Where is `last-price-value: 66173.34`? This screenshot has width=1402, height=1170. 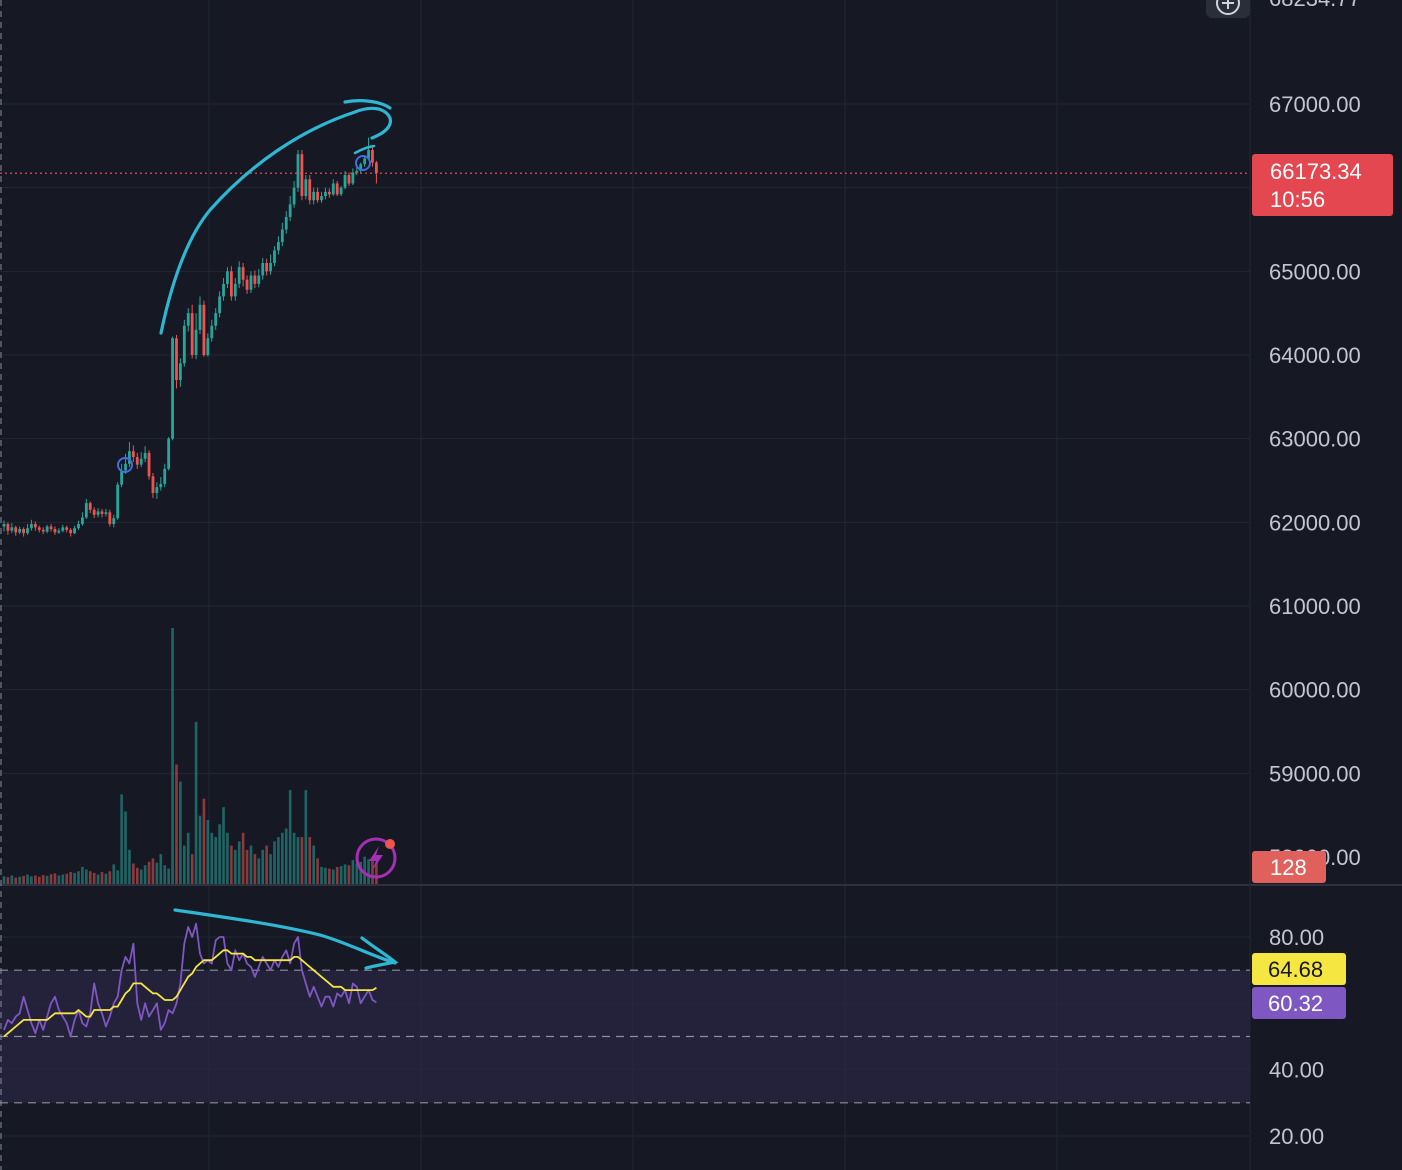 last-price-value: 66173.34 is located at coordinates (1316, 171).